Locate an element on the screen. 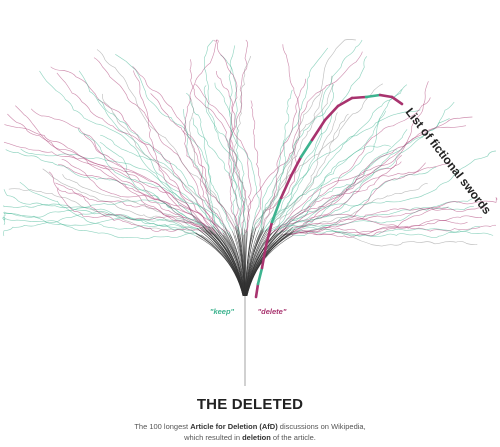 The height and width of the screenshot is (447, 500). description-text: which resulted in is located at coordinates (213, 437).